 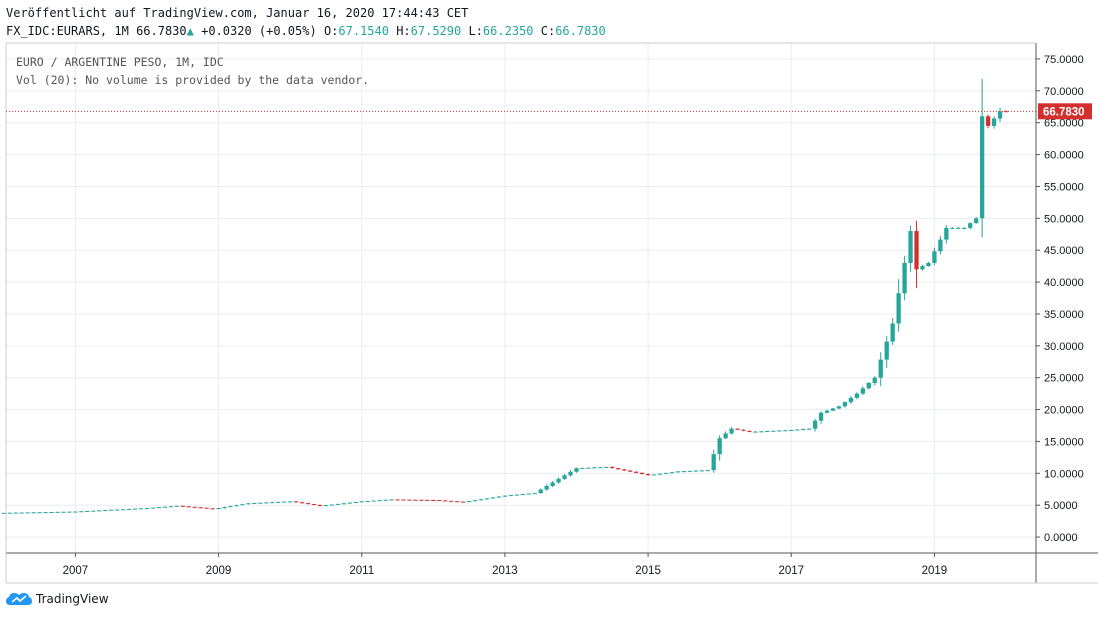 I want to click on last-value: 66.7830, so click(x=161, y=31).